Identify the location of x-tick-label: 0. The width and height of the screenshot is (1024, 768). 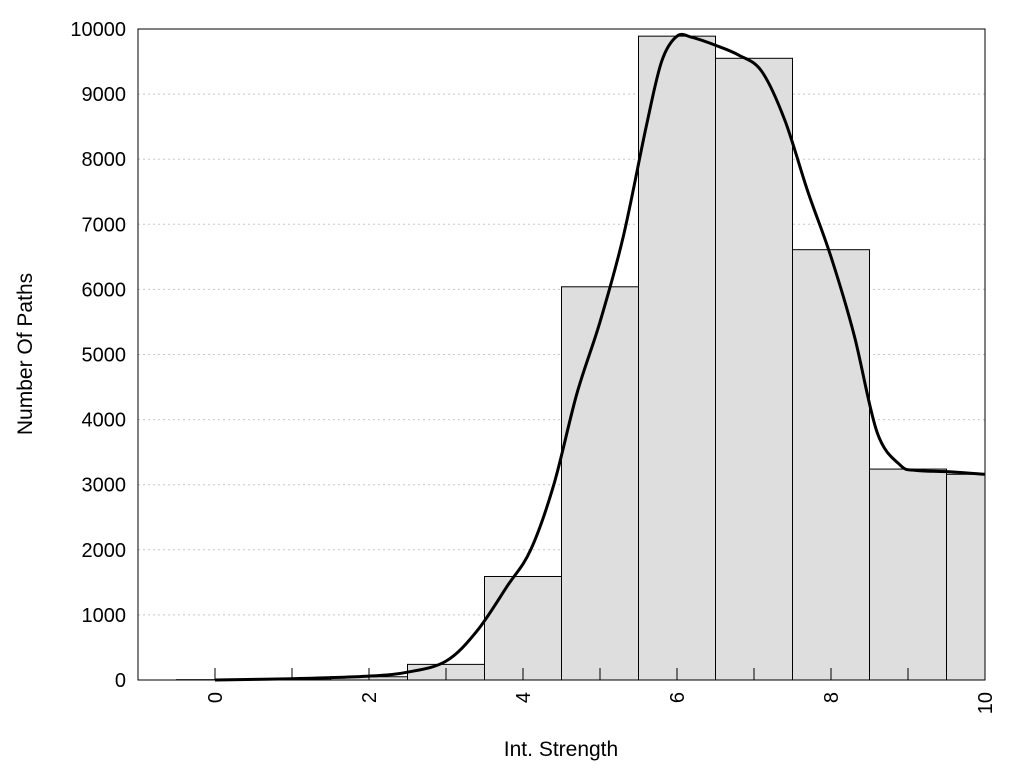
(216, 697).